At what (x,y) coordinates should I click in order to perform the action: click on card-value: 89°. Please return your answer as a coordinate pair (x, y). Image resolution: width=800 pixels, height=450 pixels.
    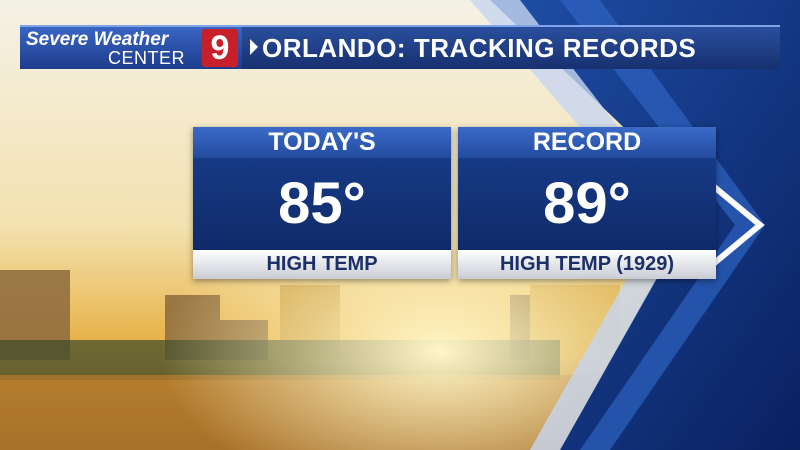
    Looking at the image, I should click on (587, 204).